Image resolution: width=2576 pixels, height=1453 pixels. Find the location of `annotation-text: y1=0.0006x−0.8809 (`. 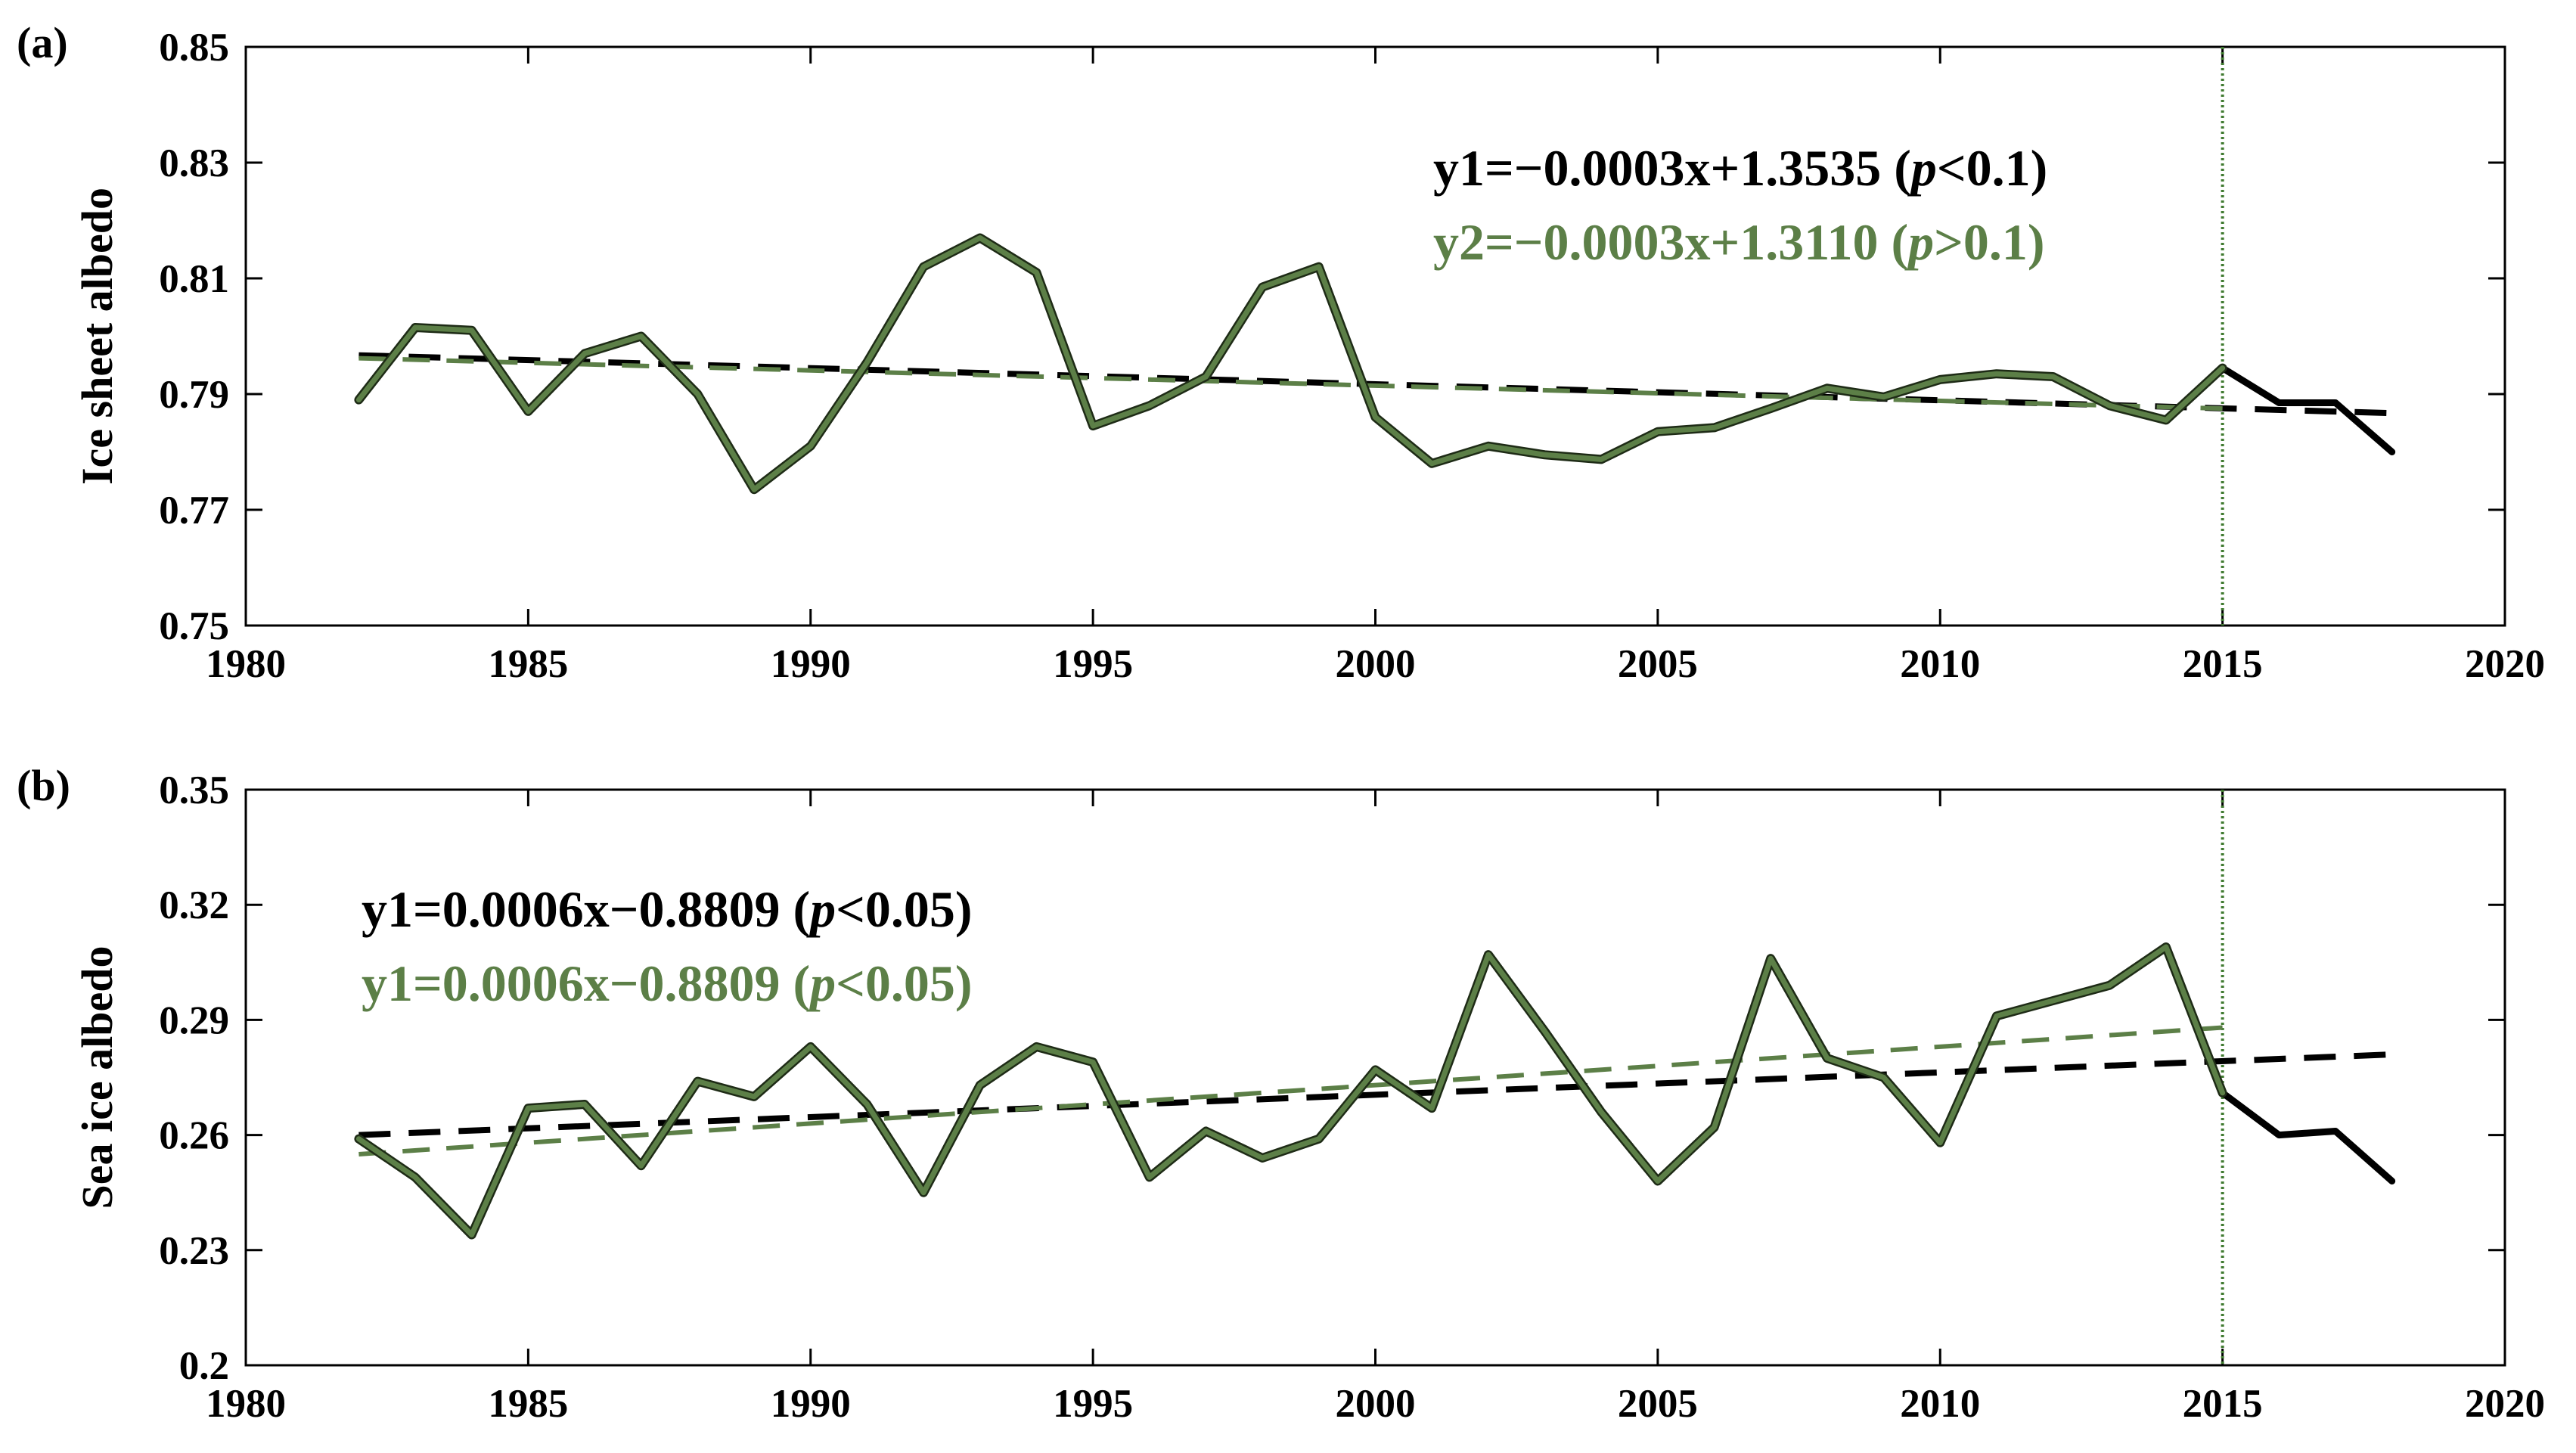

annotation-text: y1=0.0006x−0.8809 ( is located at coordinates (586, 909).